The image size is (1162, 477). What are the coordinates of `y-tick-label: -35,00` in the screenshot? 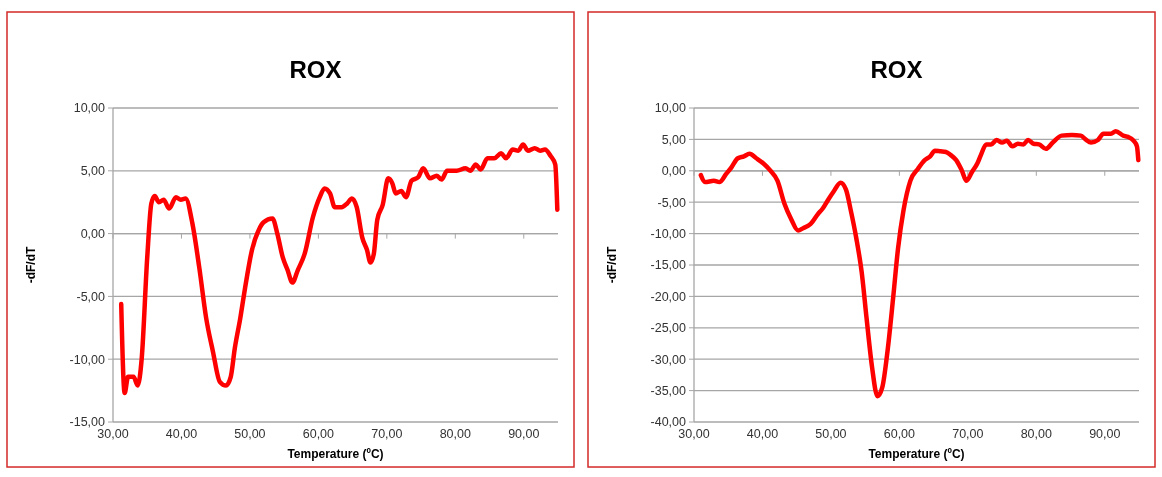 It's located at (668, 390).